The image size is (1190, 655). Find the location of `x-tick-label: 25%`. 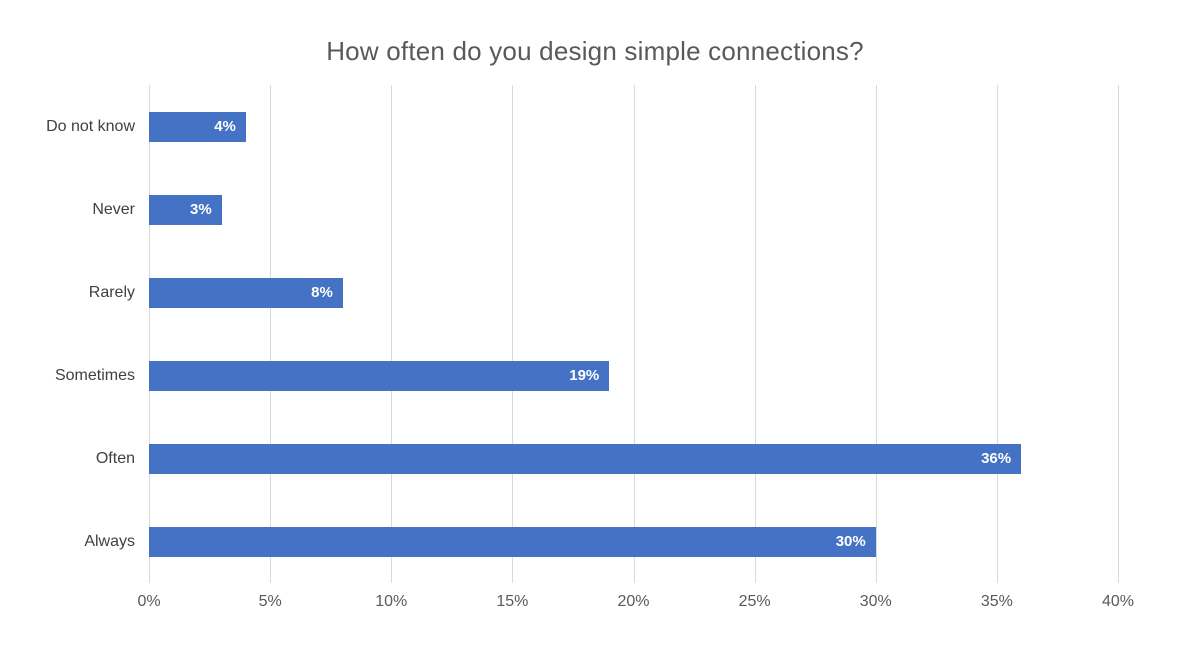

x-tick-label: 25% is located at coordinates (754, 601).